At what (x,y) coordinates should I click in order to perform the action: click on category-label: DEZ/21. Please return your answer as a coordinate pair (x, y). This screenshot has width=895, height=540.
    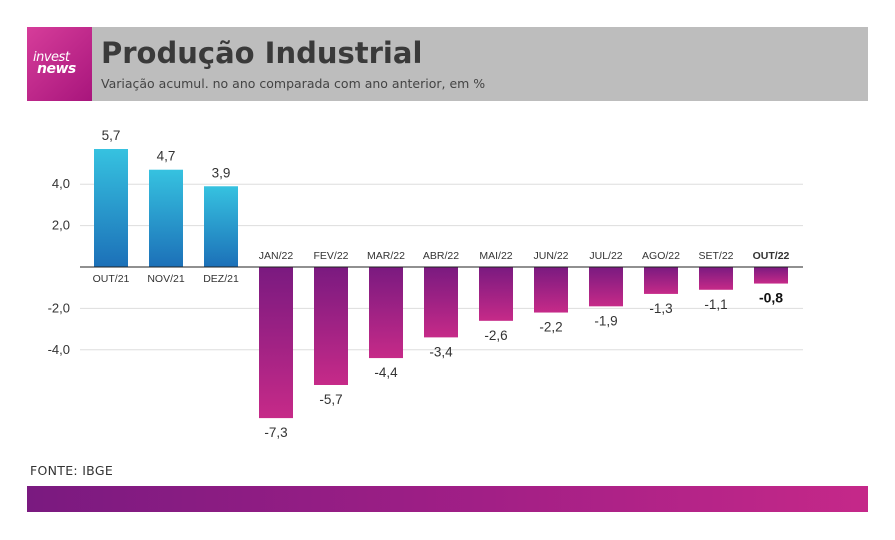
    Looking at the image, I should click on (221, 279).